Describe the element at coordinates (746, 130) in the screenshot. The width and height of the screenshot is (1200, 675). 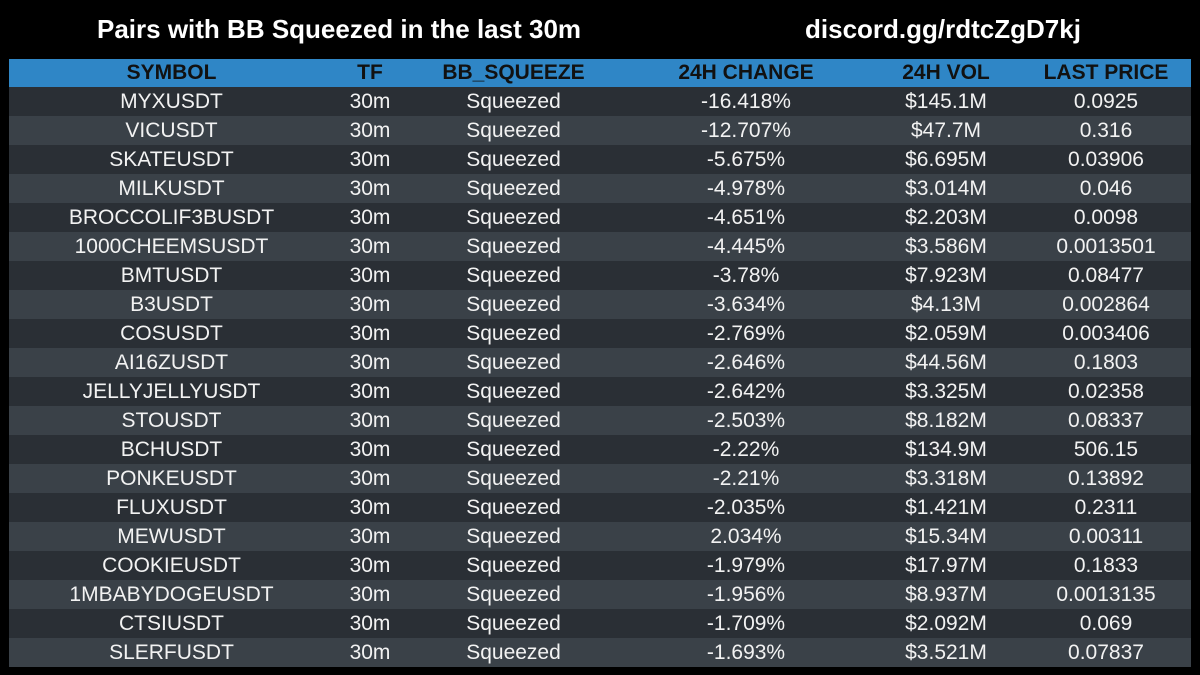
I see `change-cell: -12.707%` at that location.